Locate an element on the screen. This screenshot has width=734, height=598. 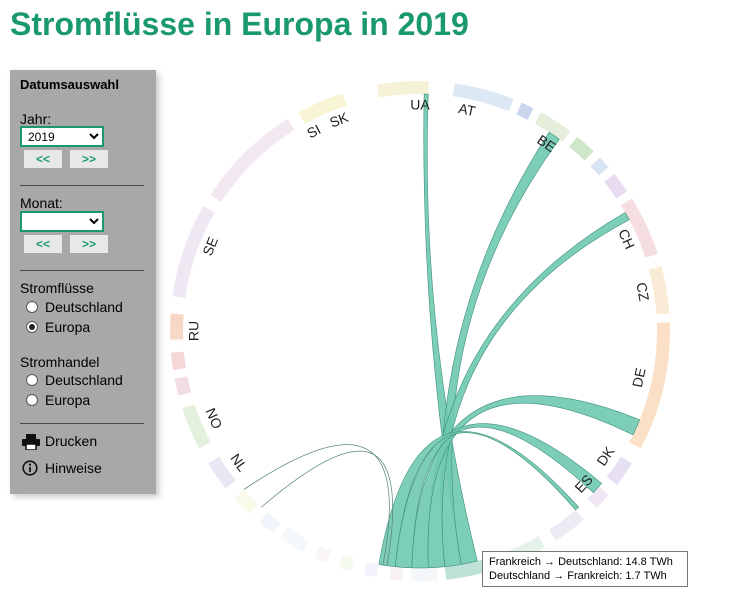
country-label-sk: SK is located at coordinates (339, 120).